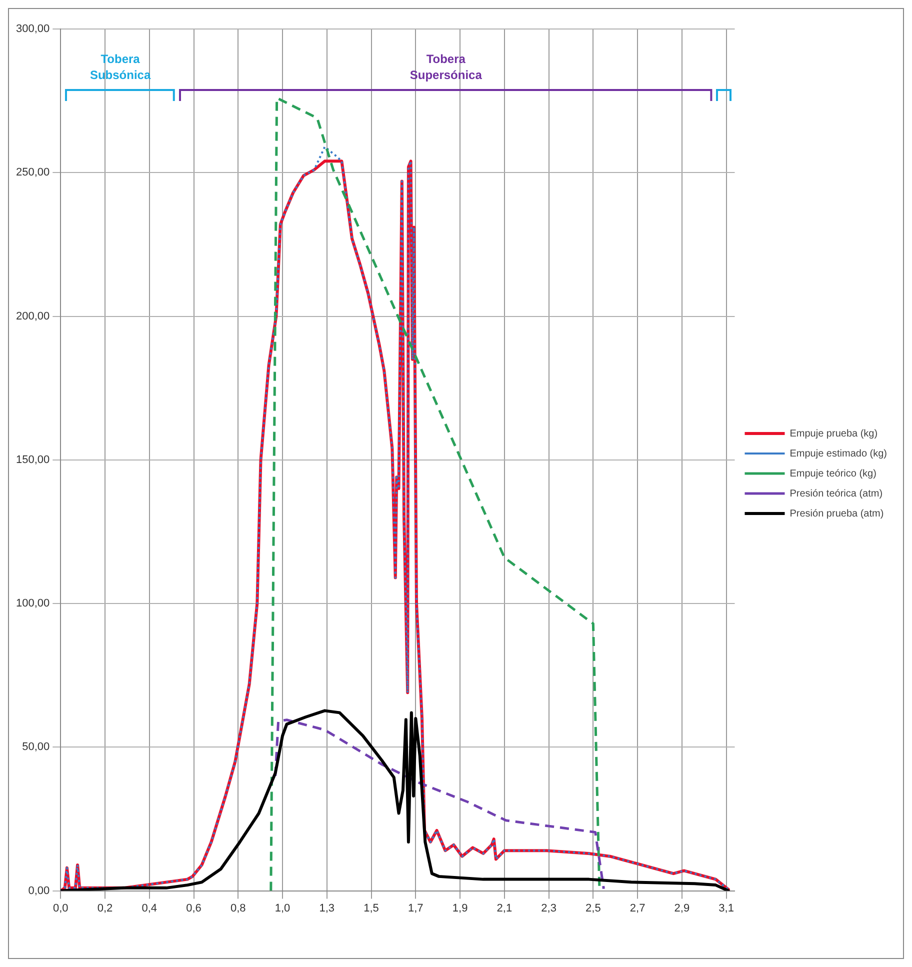 This screenshot has height=967, width=912. What do you see at coordinates (416, 908) in the screenshot?
I see `x-tick-label: 1,7` at bounding box center [416, 908].